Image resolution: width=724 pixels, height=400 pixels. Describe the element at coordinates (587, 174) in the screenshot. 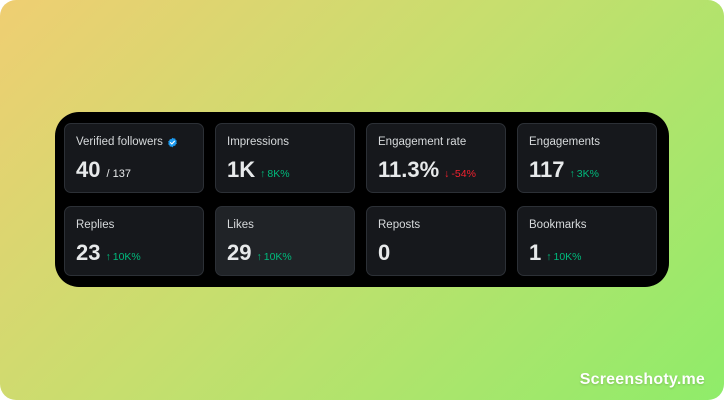

I see `stat-delta-text: 3K%` at that location.